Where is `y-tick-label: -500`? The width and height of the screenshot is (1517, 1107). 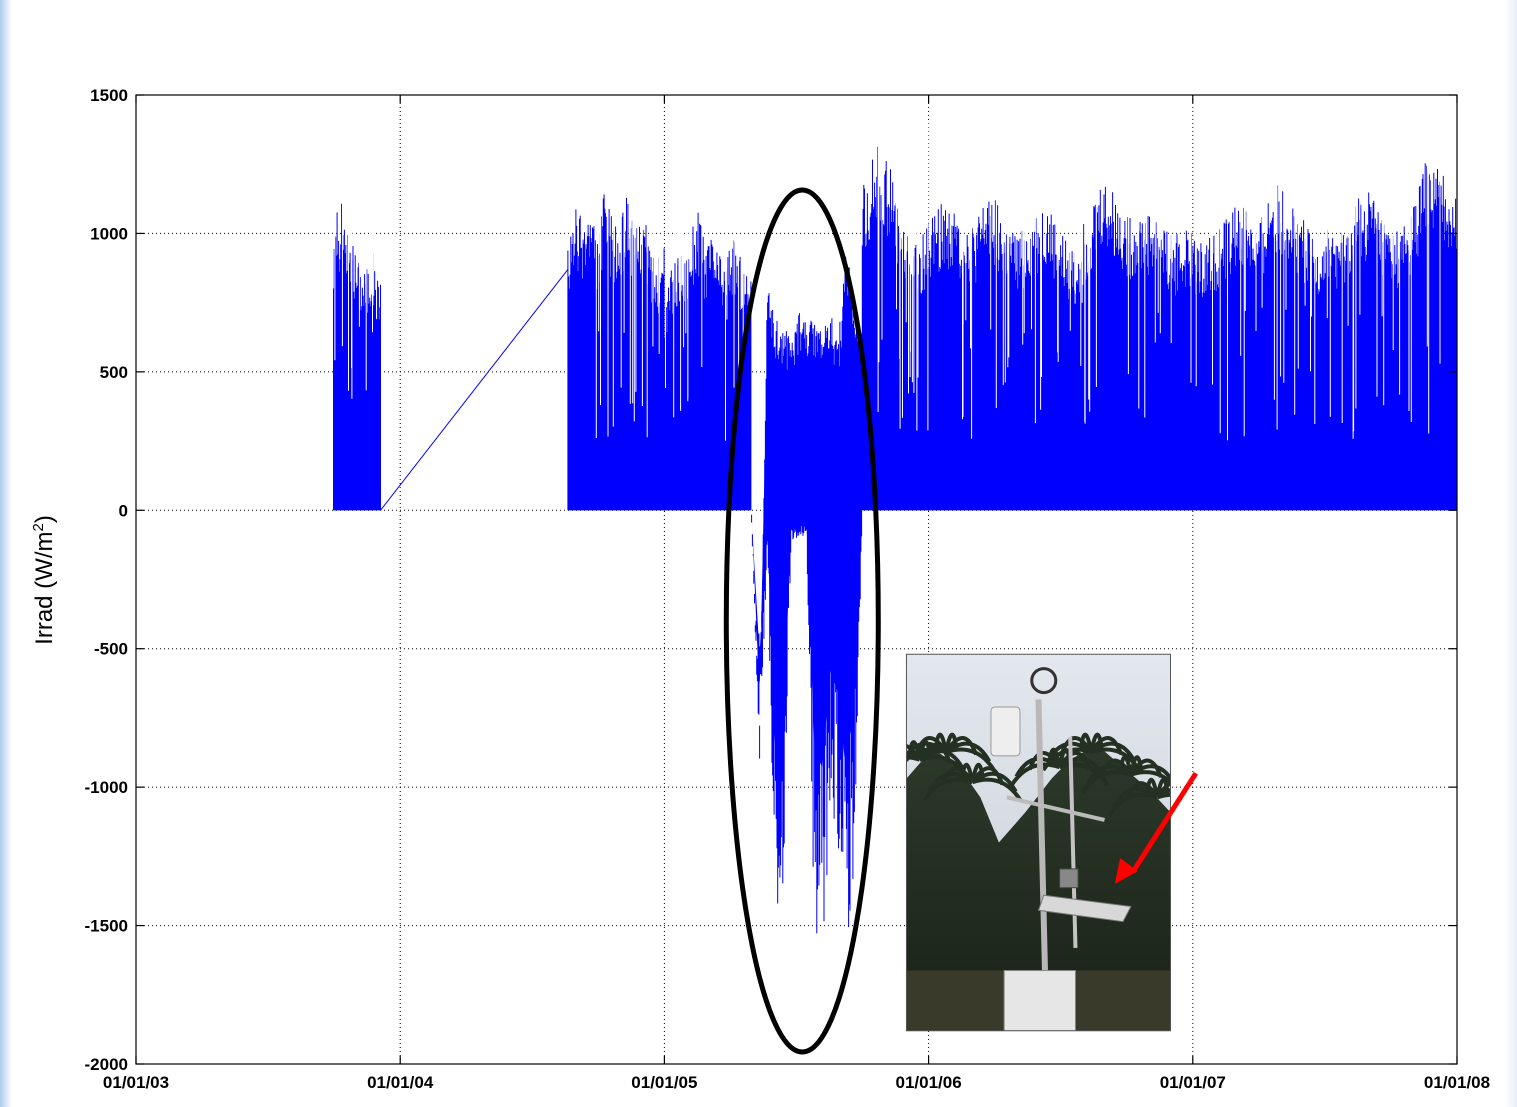 y-tick-label: -500 is located at coordinates (111, 649).